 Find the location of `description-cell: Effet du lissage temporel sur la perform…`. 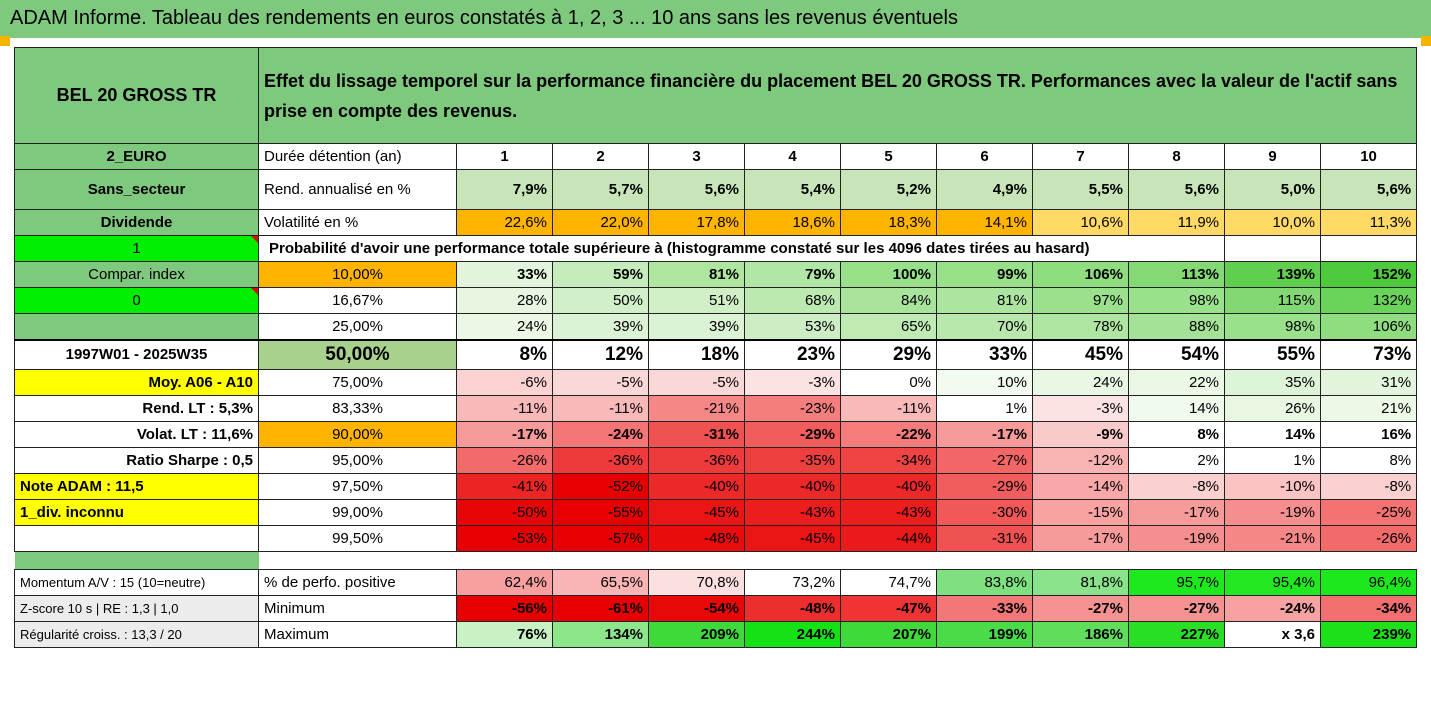

description-cell: Effet du lissage temporel sur la perform… is located at coordinates (837, 95).